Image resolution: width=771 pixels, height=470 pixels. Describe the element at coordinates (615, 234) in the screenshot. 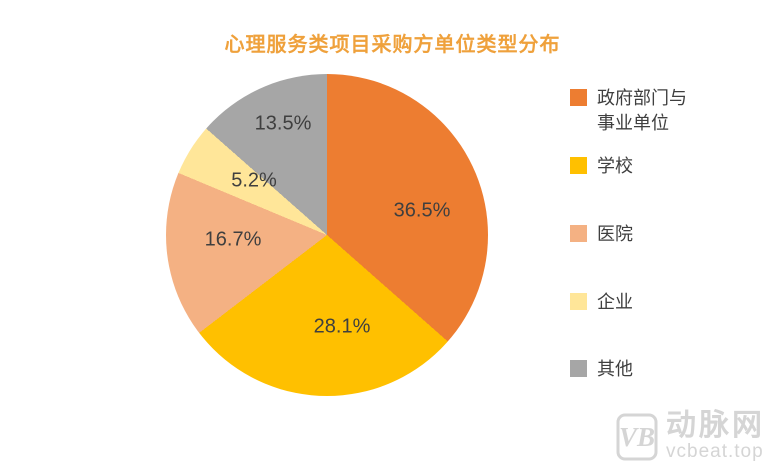

I see `legend-label-hospital: 医院` at that location.